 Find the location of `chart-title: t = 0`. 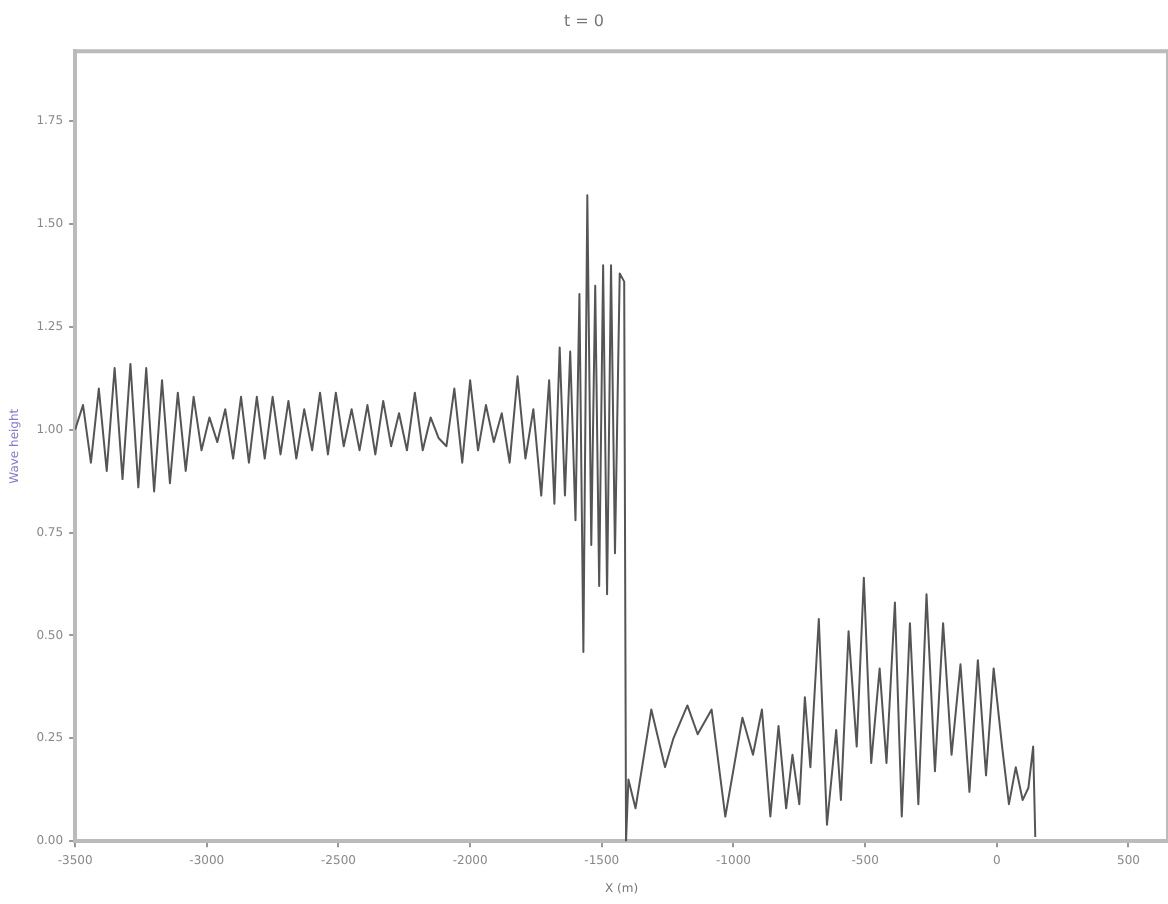

chart-title: t = 0 is located at coordinates (584, 20).